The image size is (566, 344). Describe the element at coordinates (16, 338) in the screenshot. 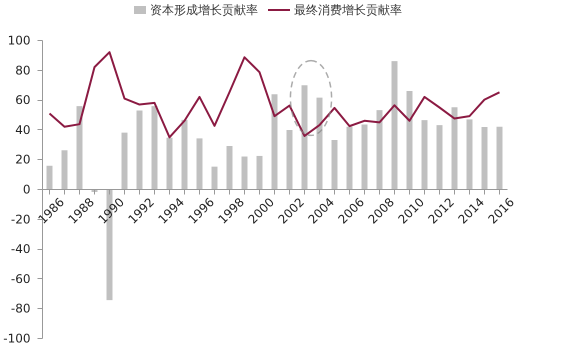

I see `y-tick-label: -100` at that location.